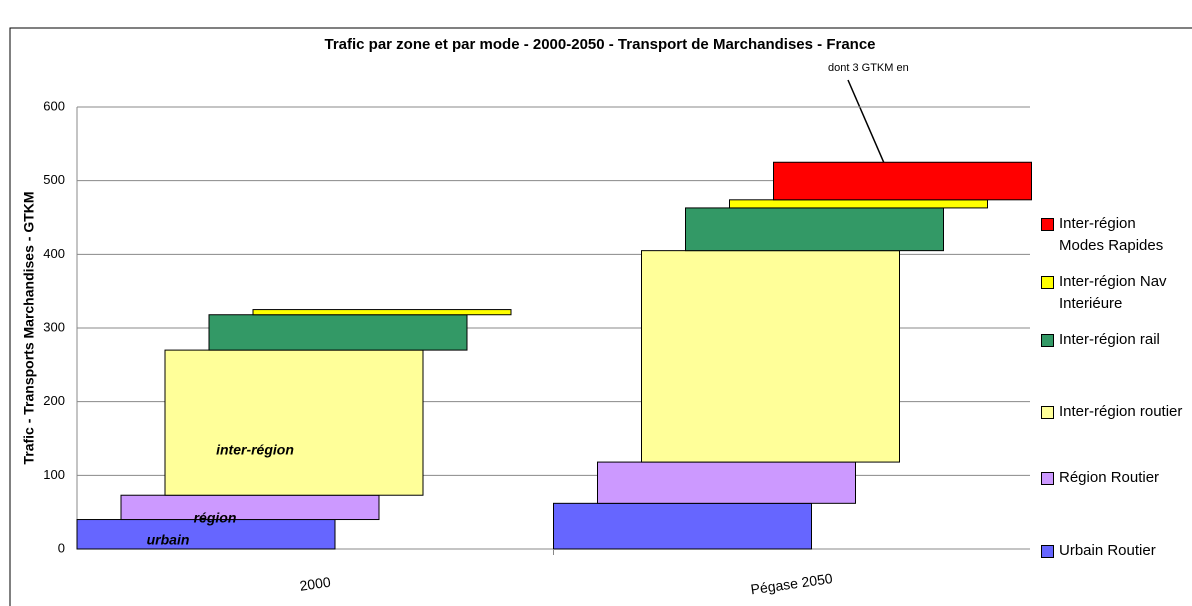 The height and width of the screenshot is (606, 1192). What do you see at coordinates (1121, 411) in the screenshot?
I see `legend-label: Inter-région routier` at bounding box center [1121, 411].